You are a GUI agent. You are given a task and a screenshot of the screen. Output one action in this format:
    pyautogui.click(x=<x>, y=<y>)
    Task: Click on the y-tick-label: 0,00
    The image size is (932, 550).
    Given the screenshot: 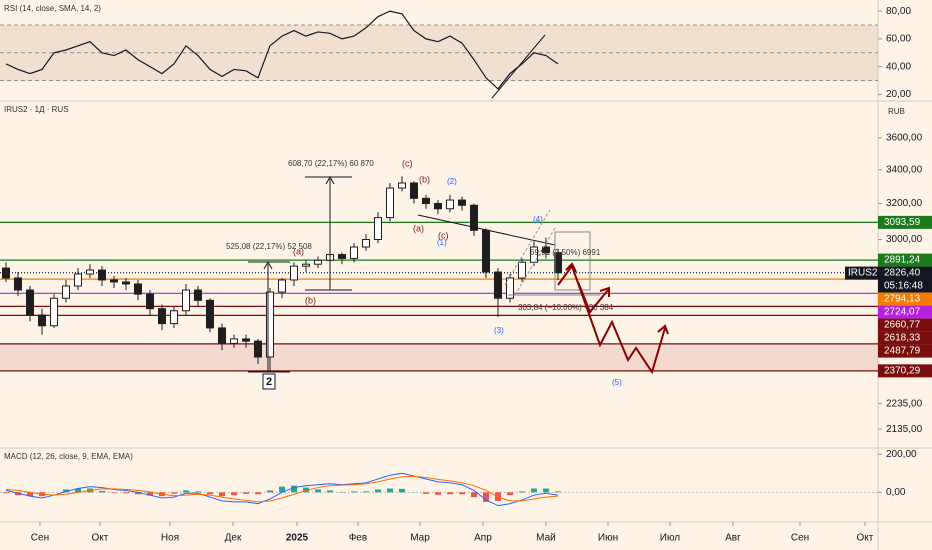 What is the action you would take?
    pyautogui.click(x=896, y=492)
    